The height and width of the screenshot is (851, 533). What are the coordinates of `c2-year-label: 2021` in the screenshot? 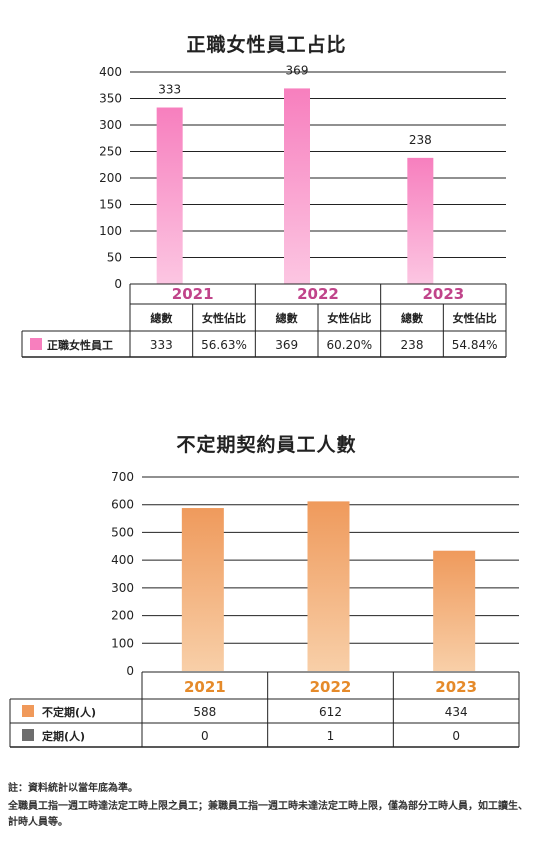 It's located at (205, 687).